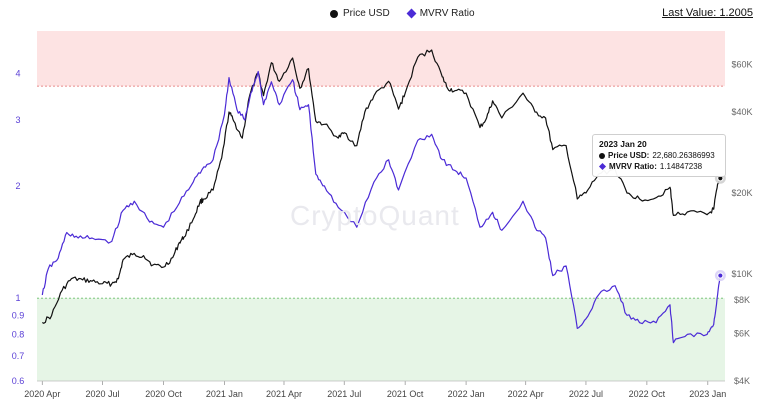 Image resolution: width=763 pixels, height=402 pixels. What do you see at coordinates (366, 13) in the screenshot?
I see `legend-price-label: Price USD` at bounding box center [366, 13].